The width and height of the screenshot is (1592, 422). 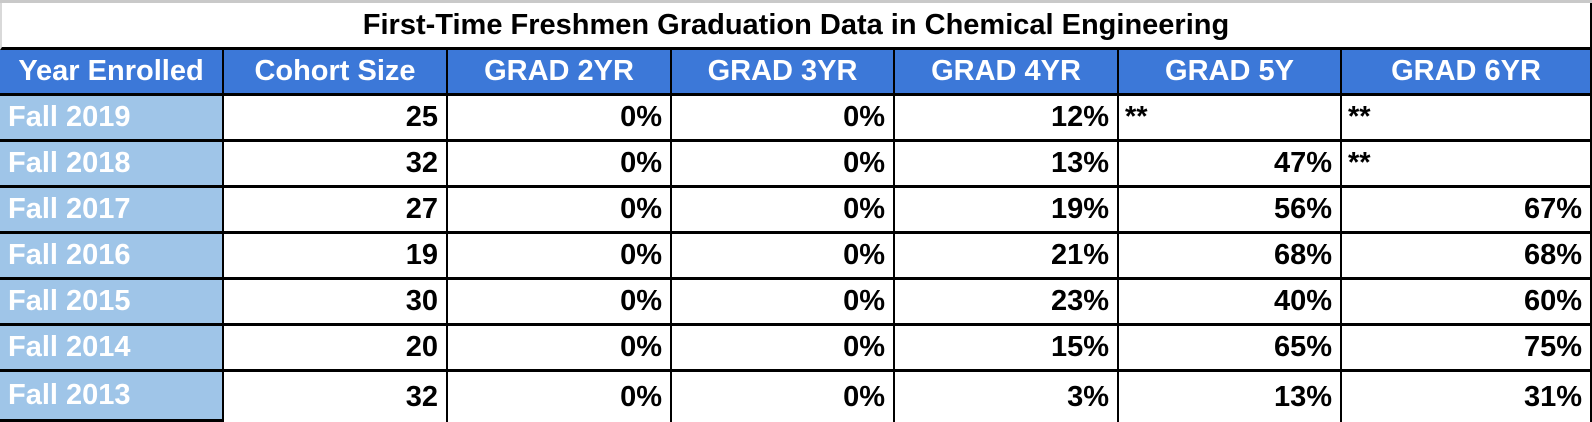 I want to click on data-cell: 65%, so click(x=1230, y=349).